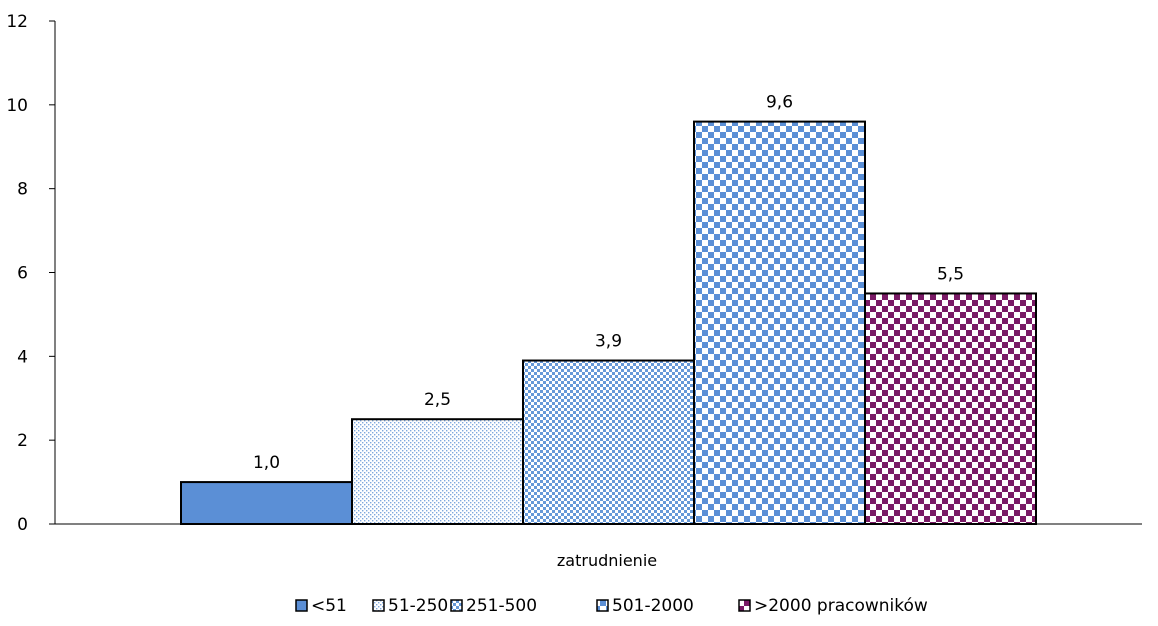 The width and height of the screenshot is (1158, 626). Describe the element at coordinates (841, 606) in the screenshot. I see `legend-label: >2000 pracowników` at that location.